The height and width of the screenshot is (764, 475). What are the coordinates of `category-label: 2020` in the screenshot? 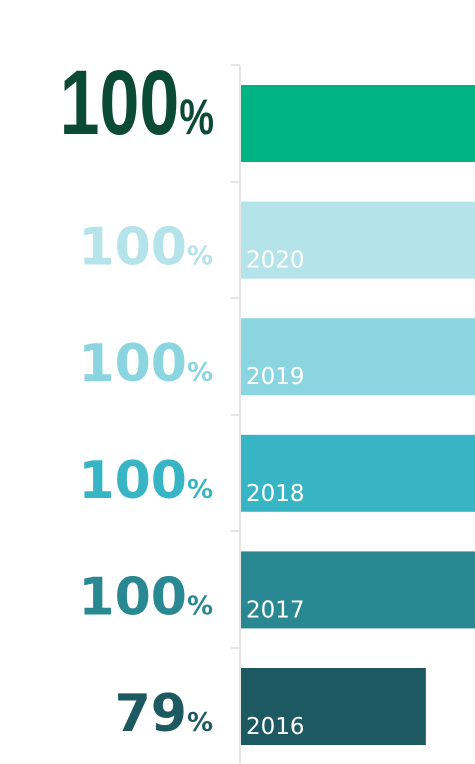 It's located at (275, 261).